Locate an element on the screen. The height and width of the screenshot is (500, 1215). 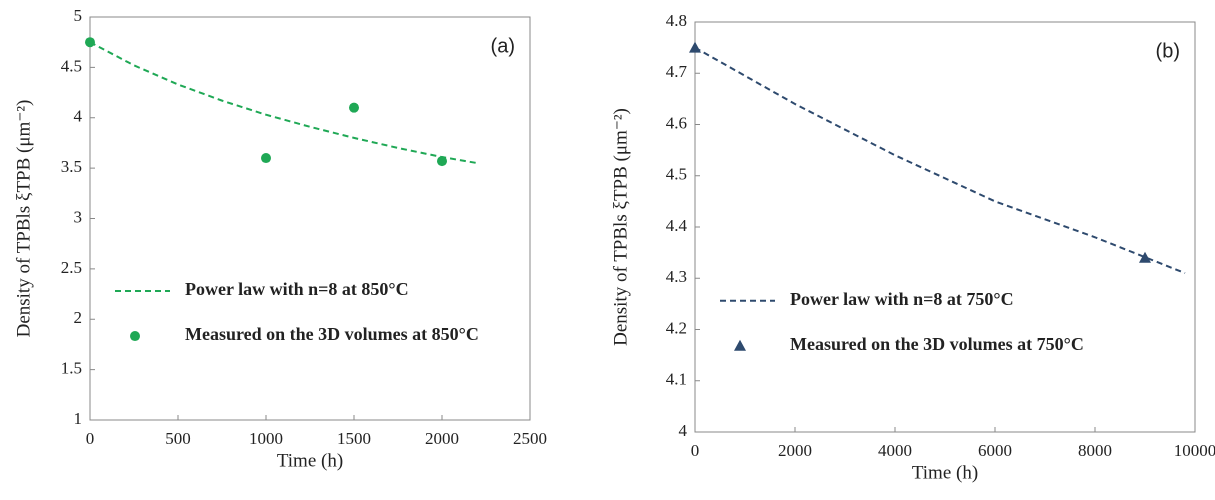
y-tick-label: 4.8 is located at coordinates (676, 20).